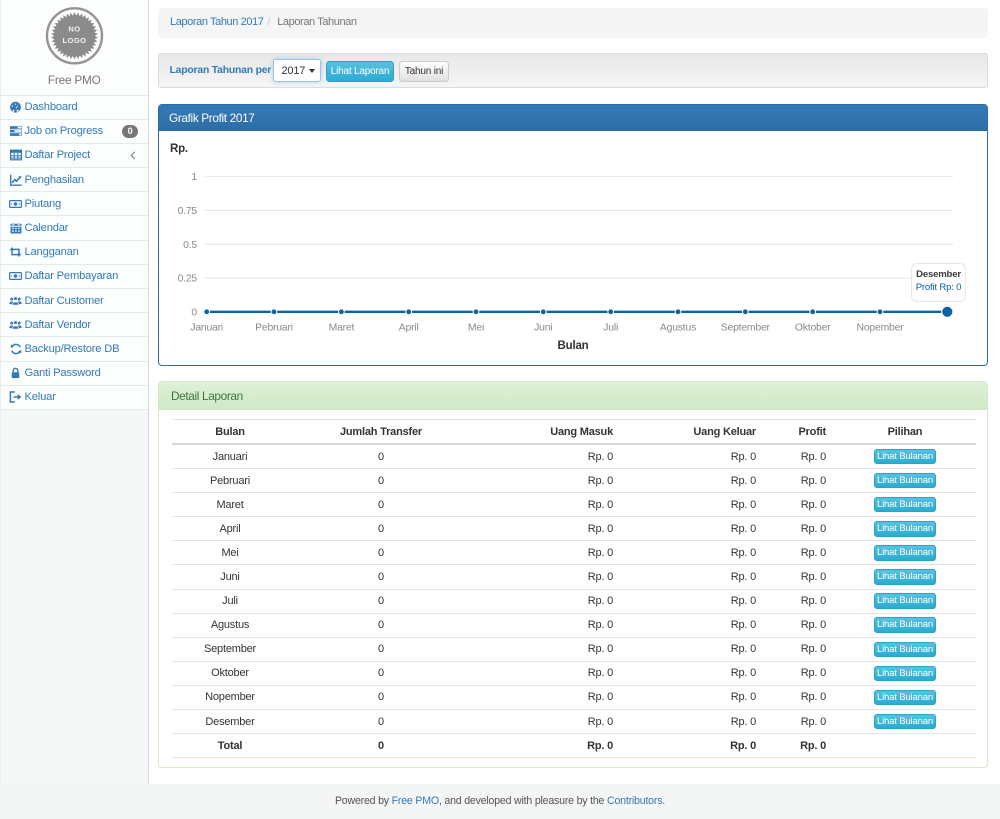 The height and width of the screenshot is (819, 1000). What do you see at coordinates (881, 327) in the screenshot?
I see `svg-text: Nopember` at bounding box center [881, 327].